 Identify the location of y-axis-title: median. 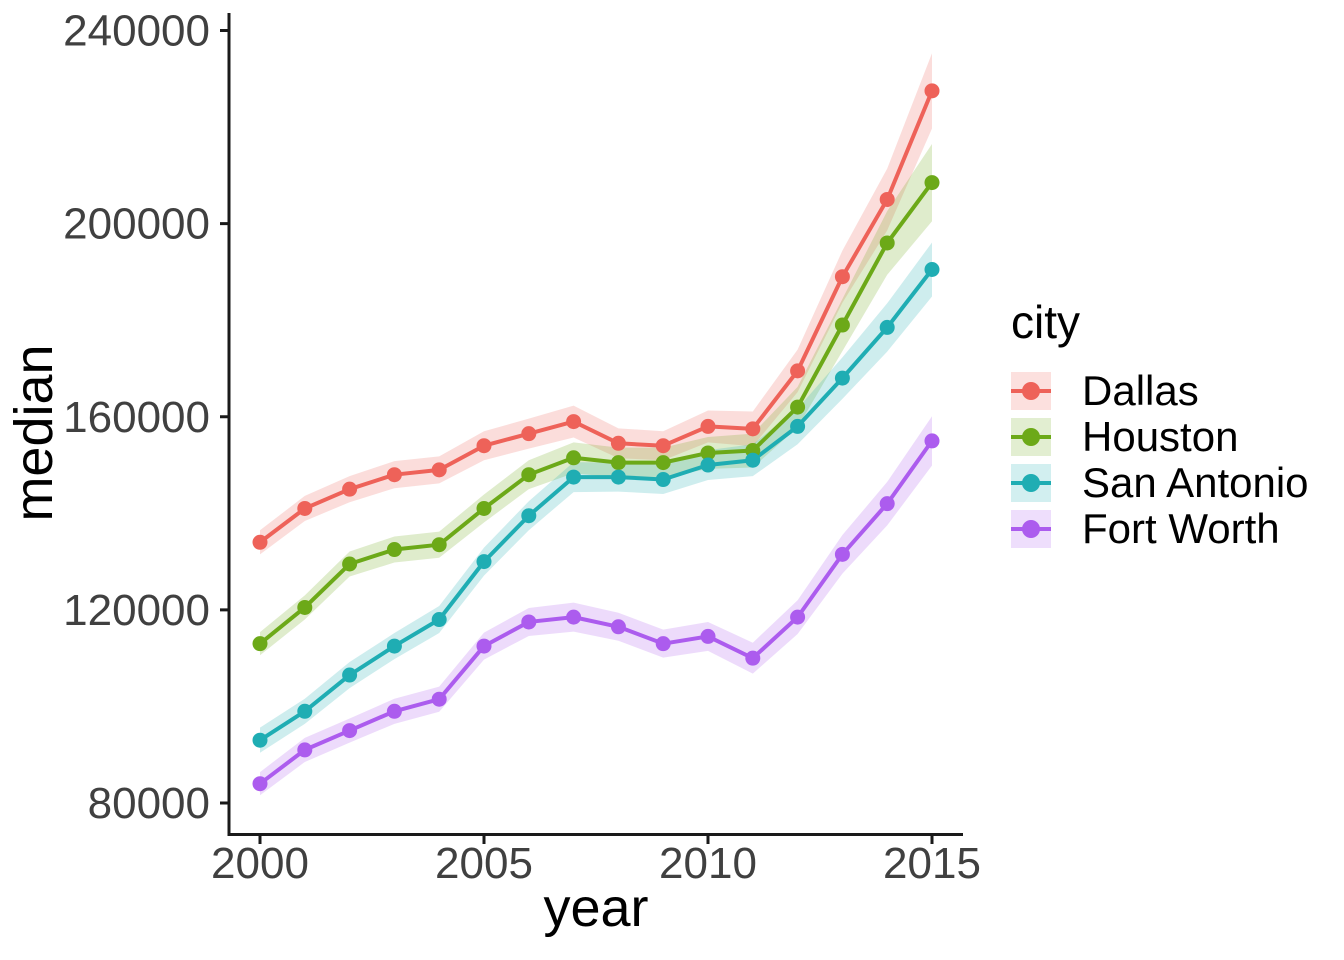
(34, 433).